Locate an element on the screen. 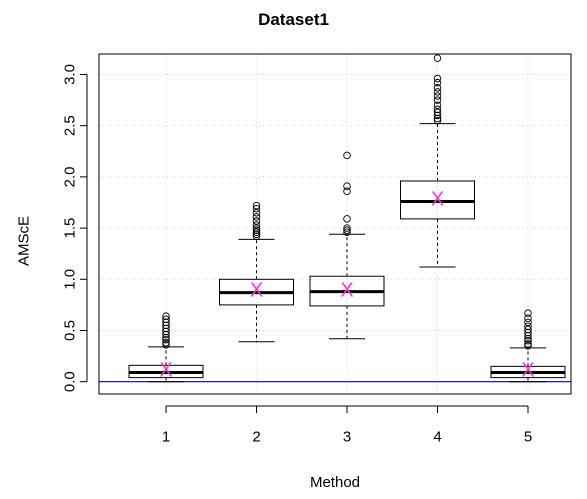 The height and width of the screenshot is (499, 587). x-axis-label: Method is located at coordinates (335, 482).